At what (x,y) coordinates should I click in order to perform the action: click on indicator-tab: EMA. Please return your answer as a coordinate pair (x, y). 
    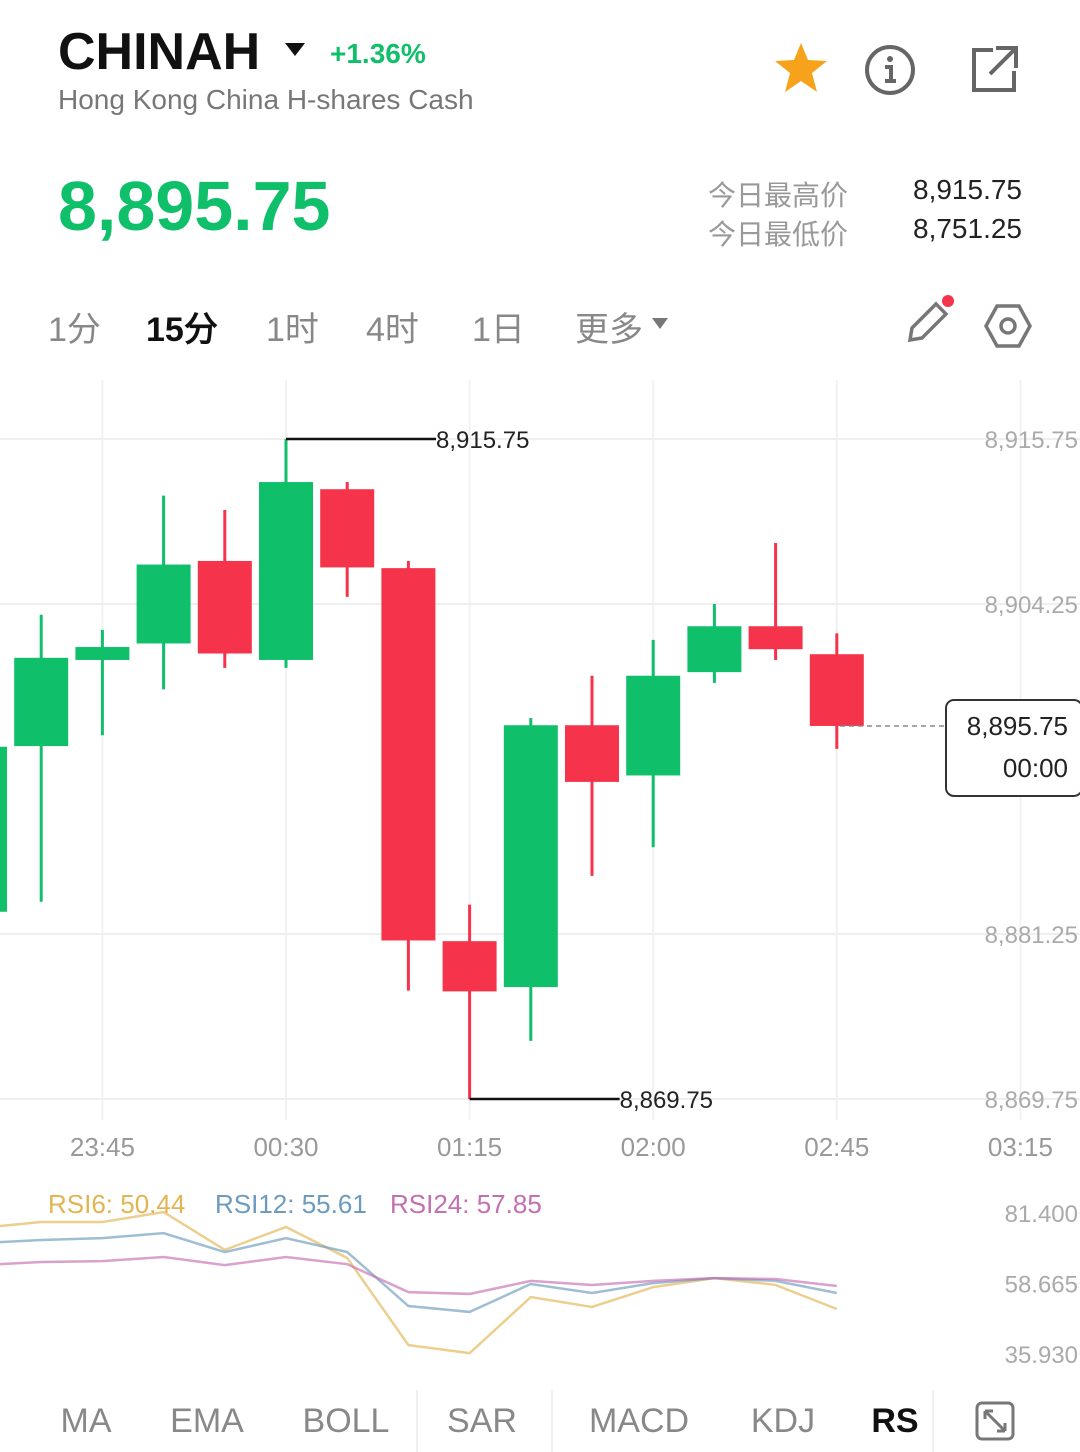
    Looking at the image, I should click on (207, 1421).